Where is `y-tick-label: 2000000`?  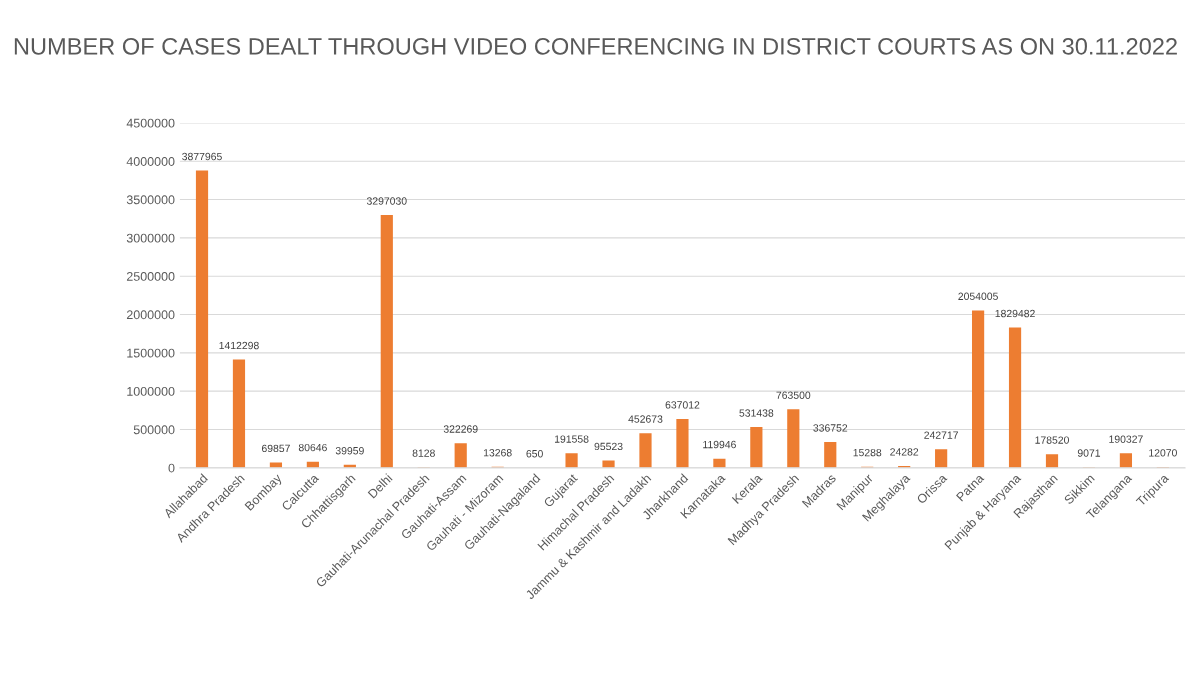
y-tick-label: 2000000 is located at coordinates (150, 315).